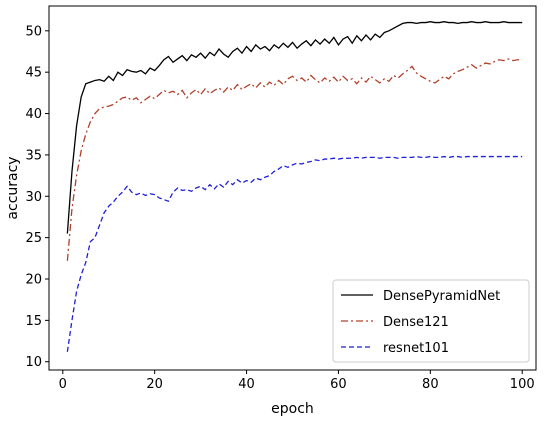  What do you see at coordinates (33, 31) in the screenshot?
I see `y-tick-label: 50` at bounding box center [33, 31].